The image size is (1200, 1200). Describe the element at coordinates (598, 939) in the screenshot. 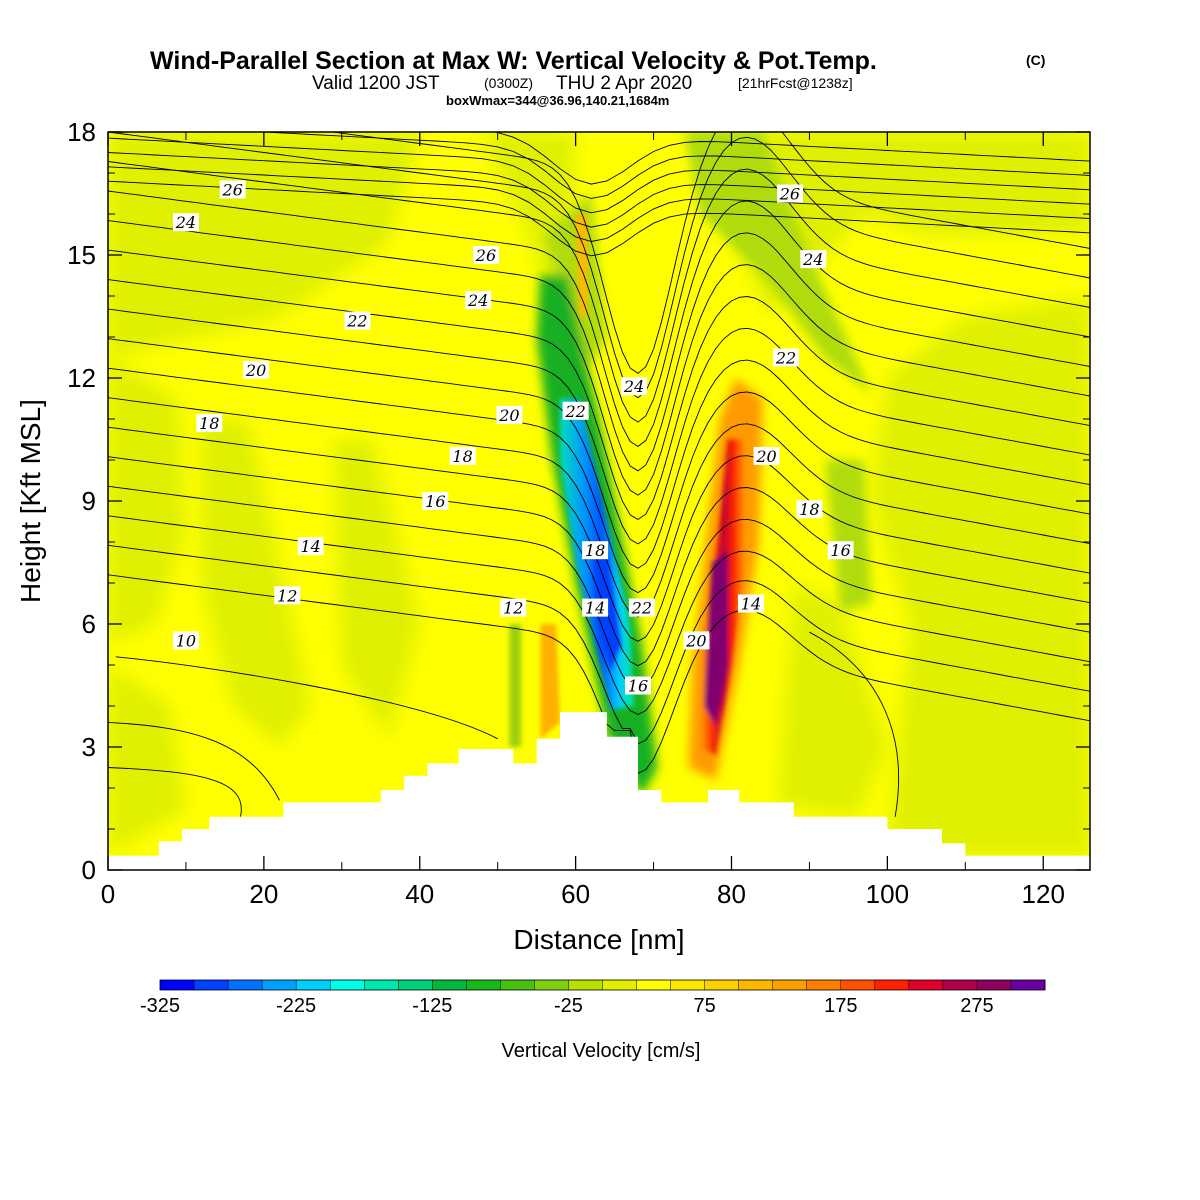

I see `x-axis-label: Distance [nm]` at that location.